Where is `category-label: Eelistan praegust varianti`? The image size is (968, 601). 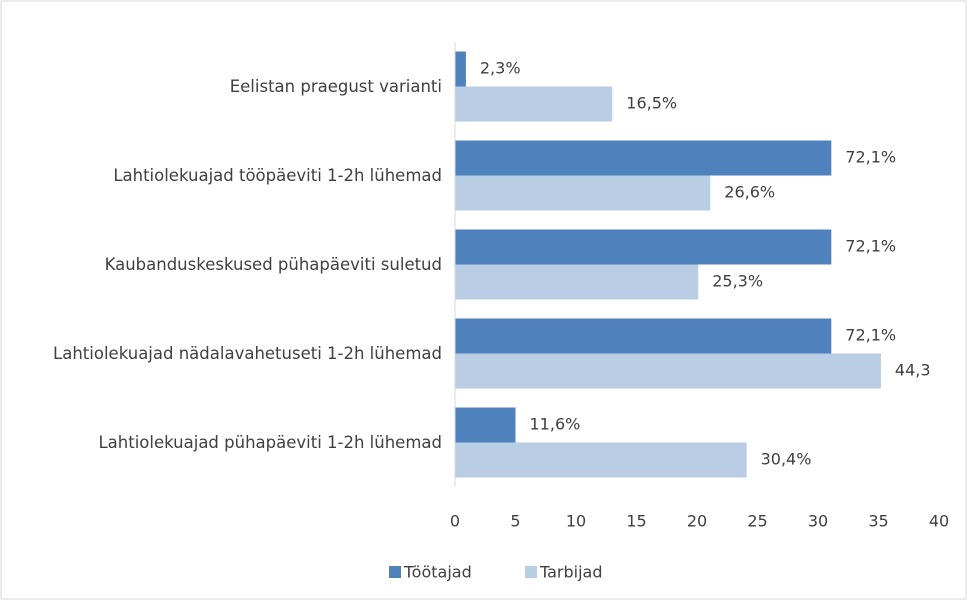
category-label: Eelistan praegust varianti is located at coordinates (335, 86).